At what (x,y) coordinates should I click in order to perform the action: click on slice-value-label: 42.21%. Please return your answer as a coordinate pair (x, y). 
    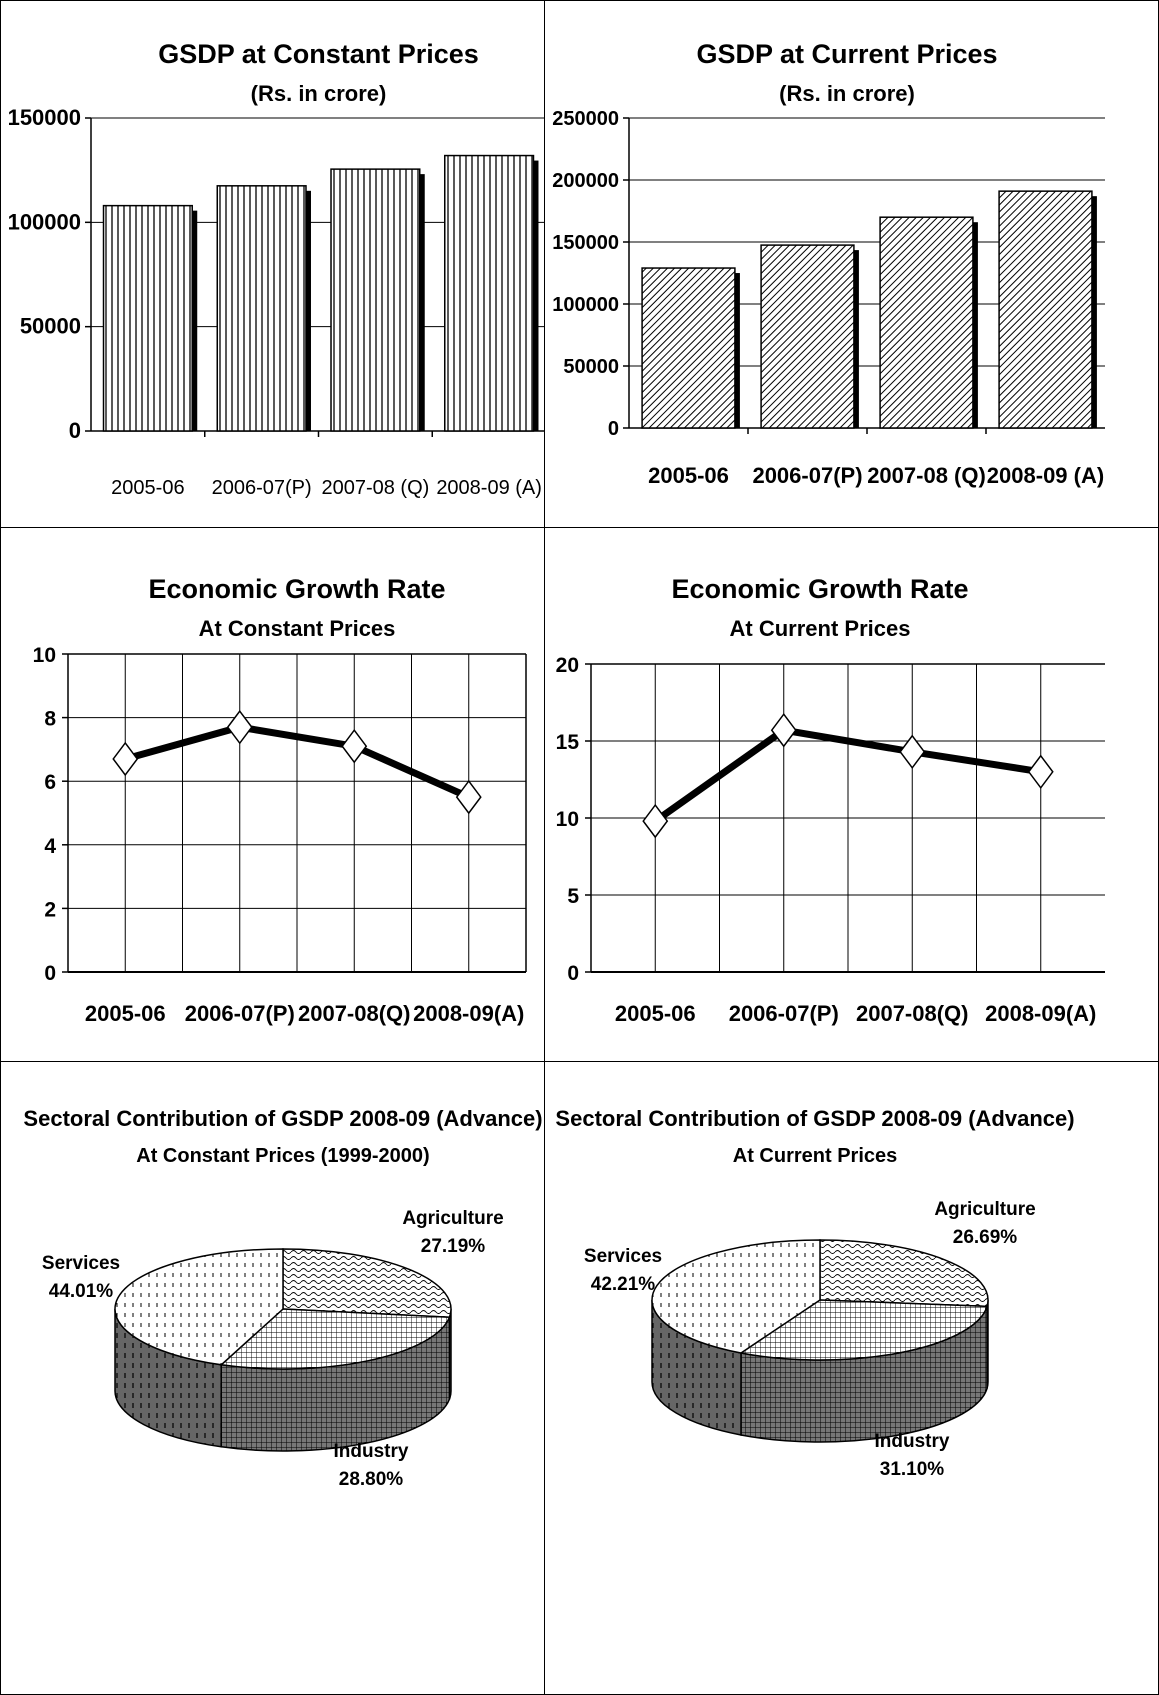
    Looking at the image, I should click on (623, 1284).